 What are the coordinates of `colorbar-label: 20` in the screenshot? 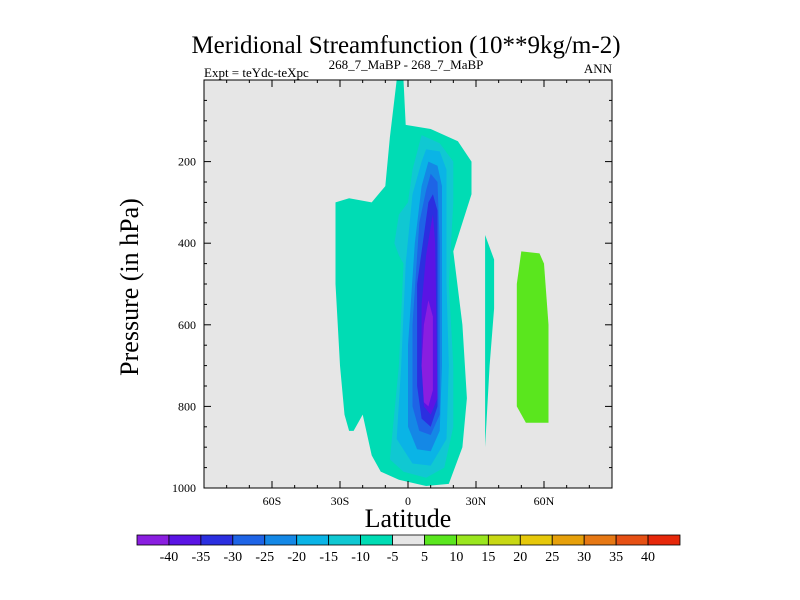 It's located at (520, 557).